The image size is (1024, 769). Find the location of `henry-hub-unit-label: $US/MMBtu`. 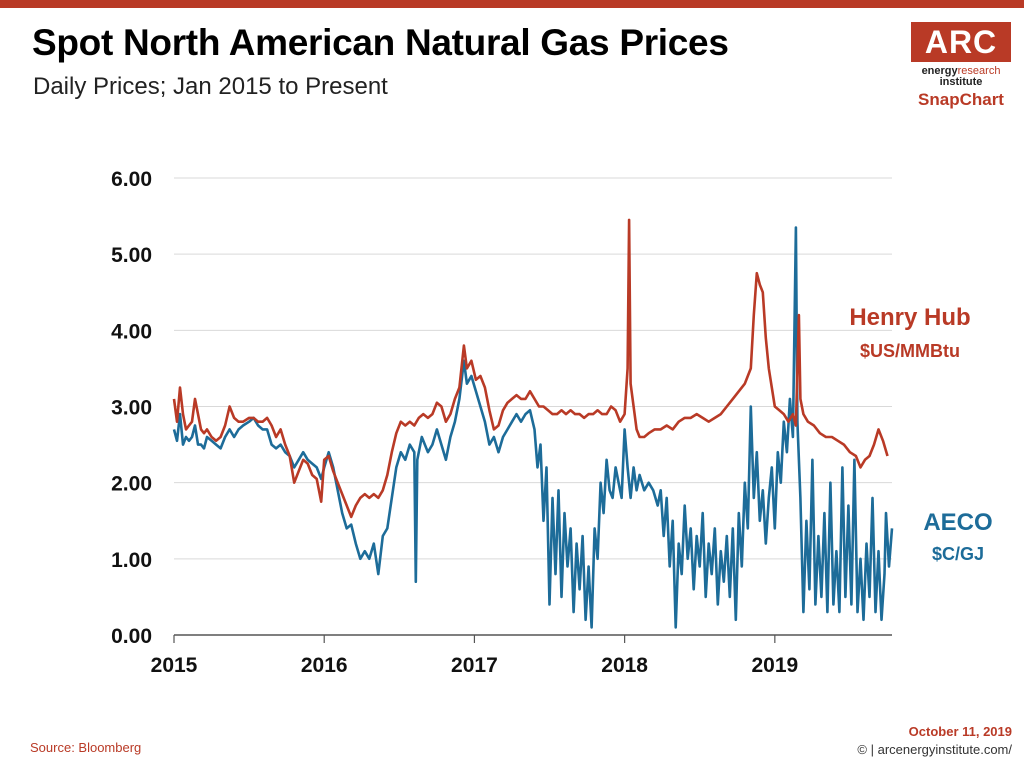

henry-hub-unit-label: $US/MMBtu is located at coordinates (910, 351).